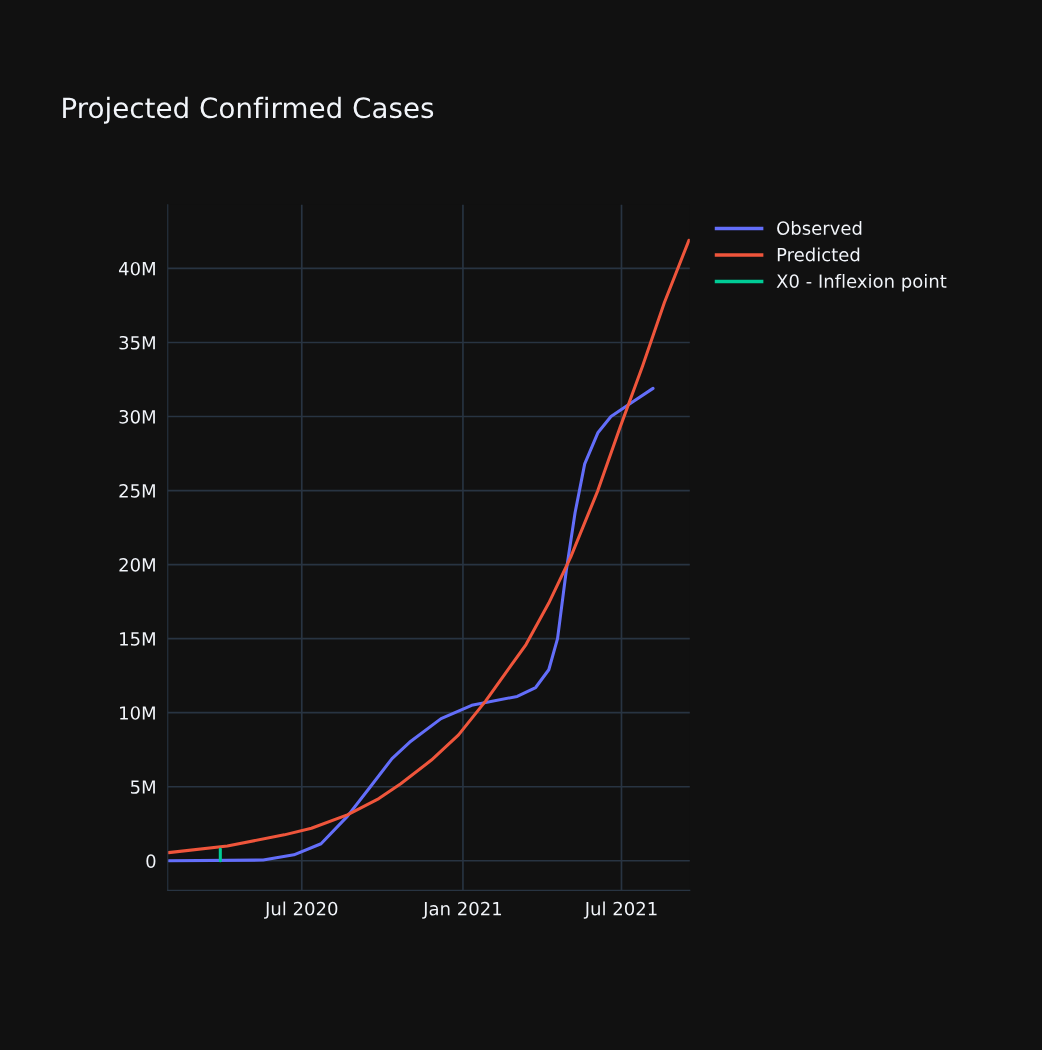 The image size is (1042, 1050). I want to click on legend-label: Observed, so click(819, 228).